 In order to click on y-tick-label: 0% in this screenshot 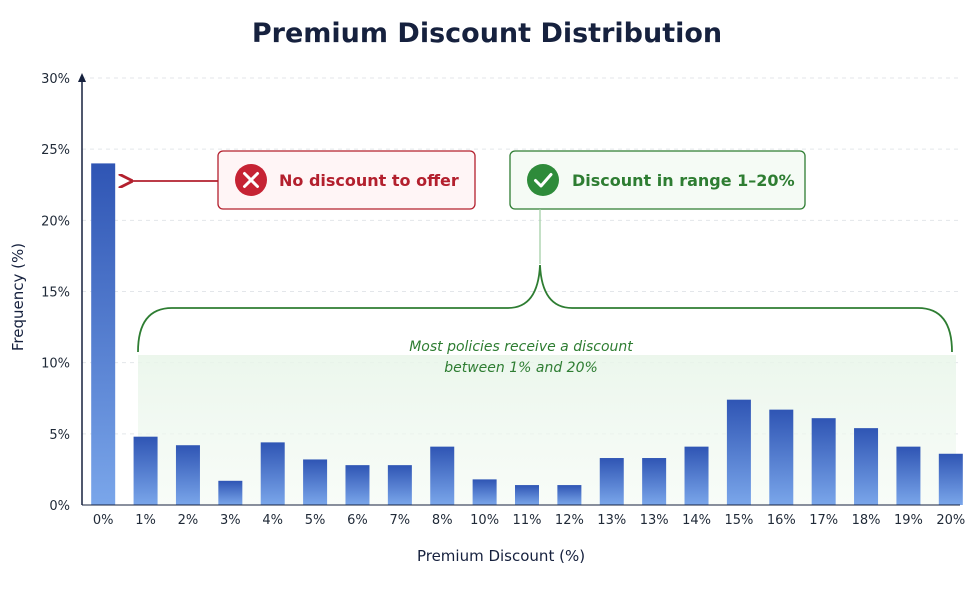, I will do `click(59, 506)`.